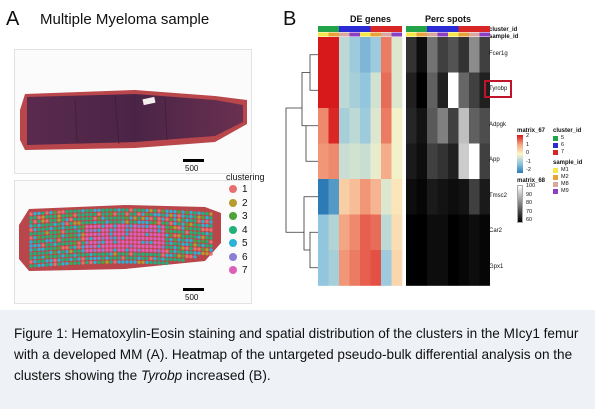 The width and height of the screenshot is (595, 409). What do you see at coordinates (529, 203) in the screenshot?
I see `legend-matrix68-tick: 80` at bounding box center [529, 203].